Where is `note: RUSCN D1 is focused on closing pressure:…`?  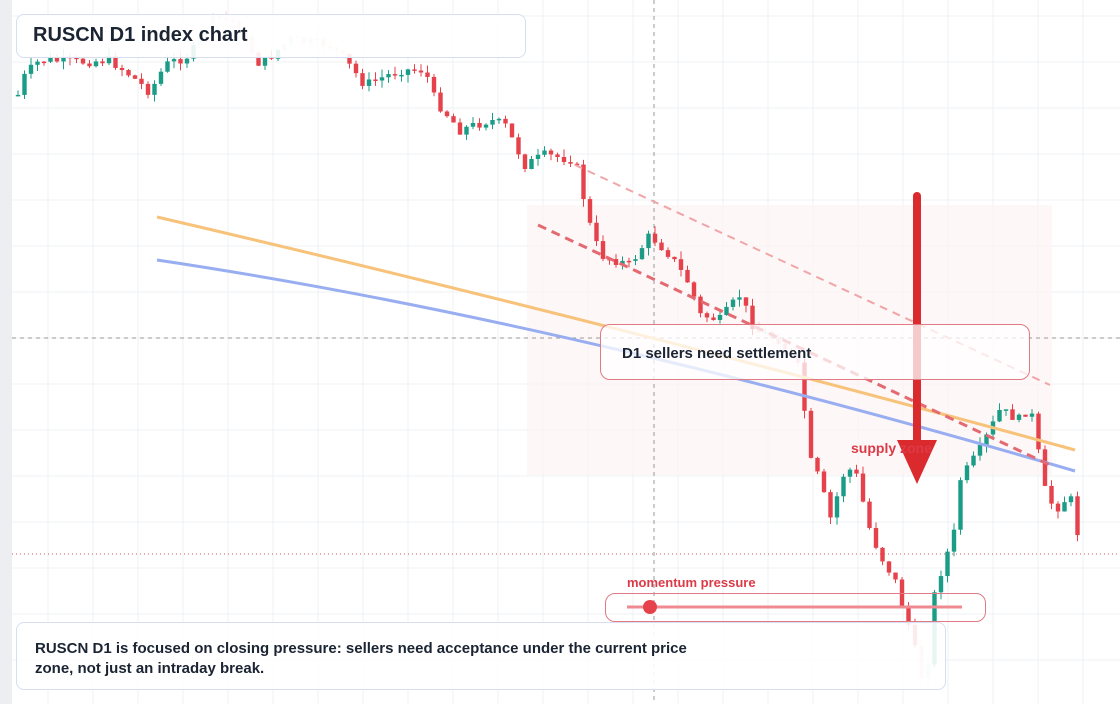
note: RUSCN D1 is focused on closing pressure:… is located at coordinates (481, 656).